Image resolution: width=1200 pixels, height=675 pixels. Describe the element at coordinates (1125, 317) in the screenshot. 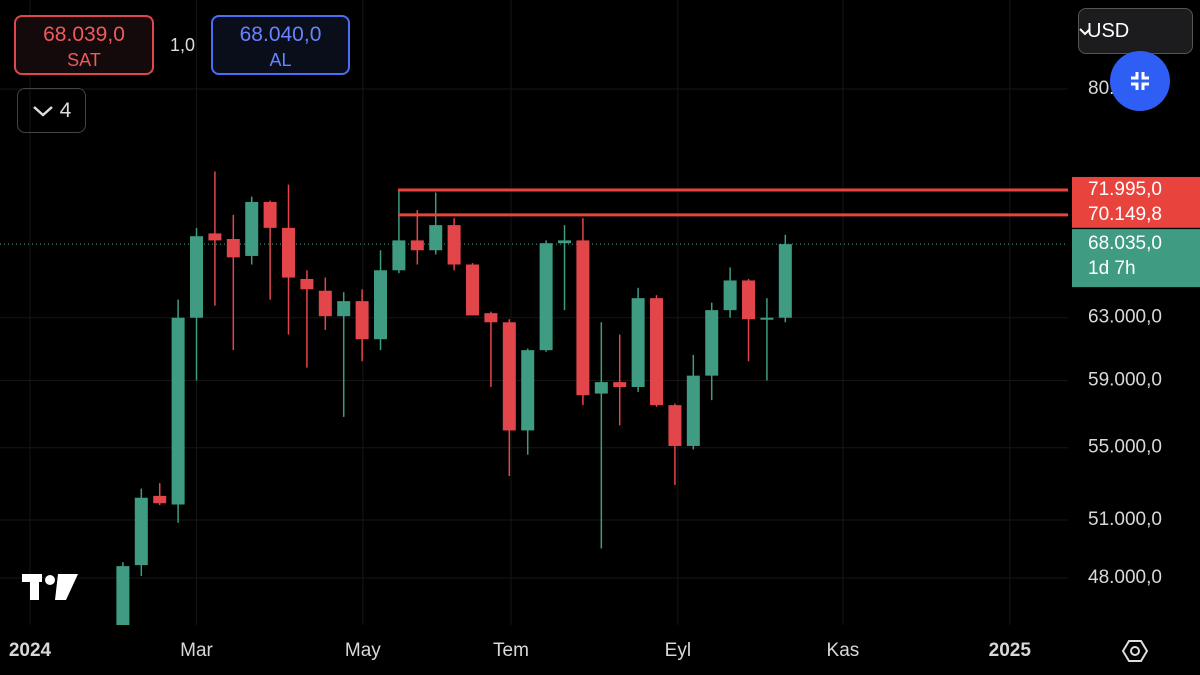

I see `y-tick-label: 63.000,0` at that location.